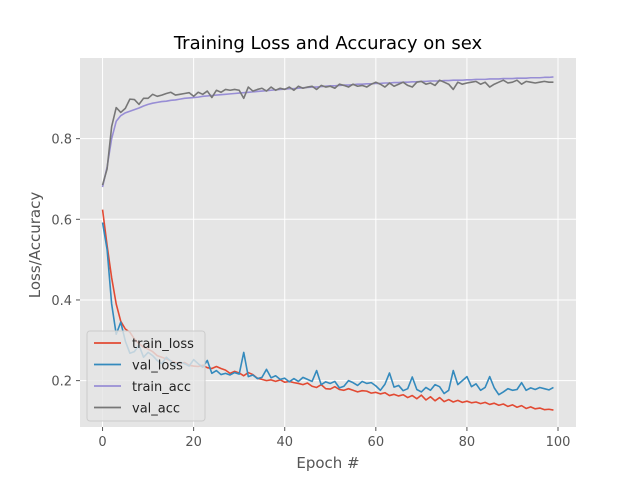 The image size is (640, 480). Describe the element at coordinates (193, 442) in the screenshot. I see `x-tick-label: 20` at that location.